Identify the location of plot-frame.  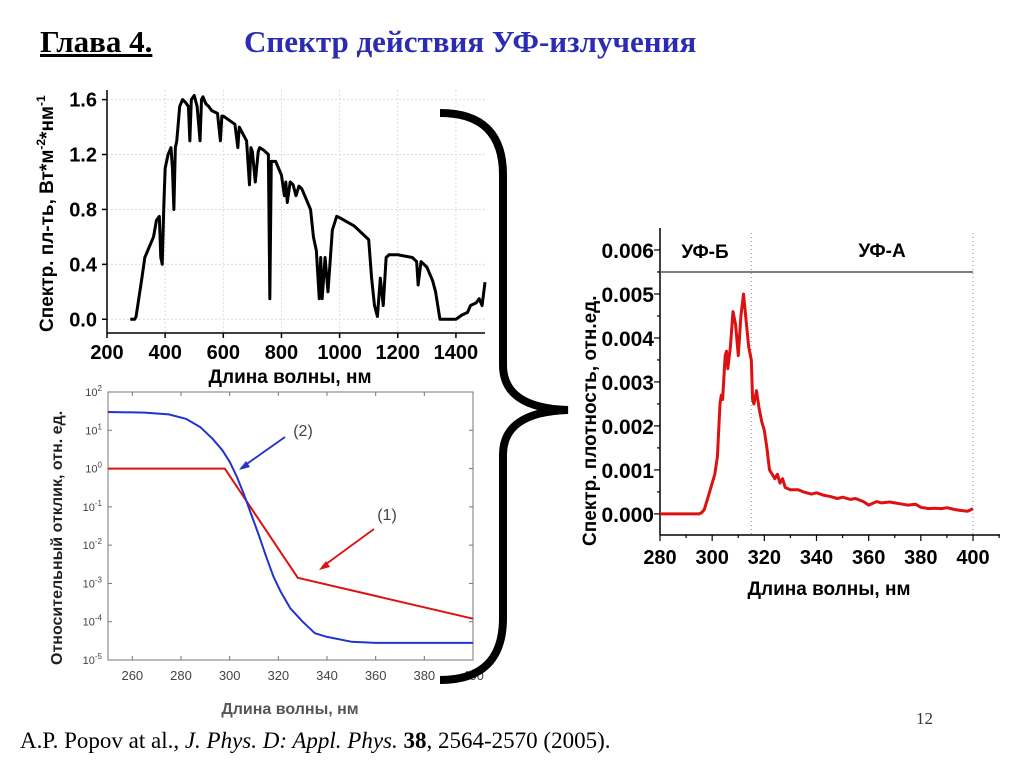
(290, 526).